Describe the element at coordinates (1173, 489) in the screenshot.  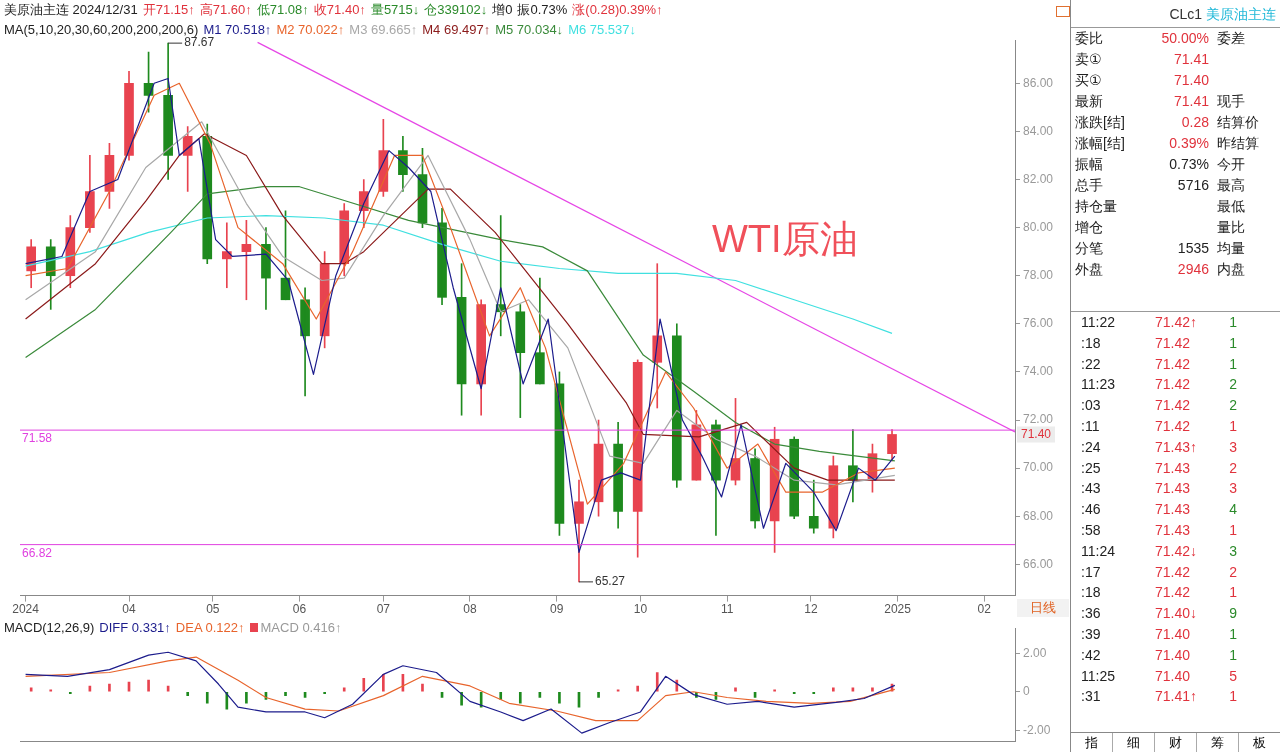
I see `text: 71.43` at that location.